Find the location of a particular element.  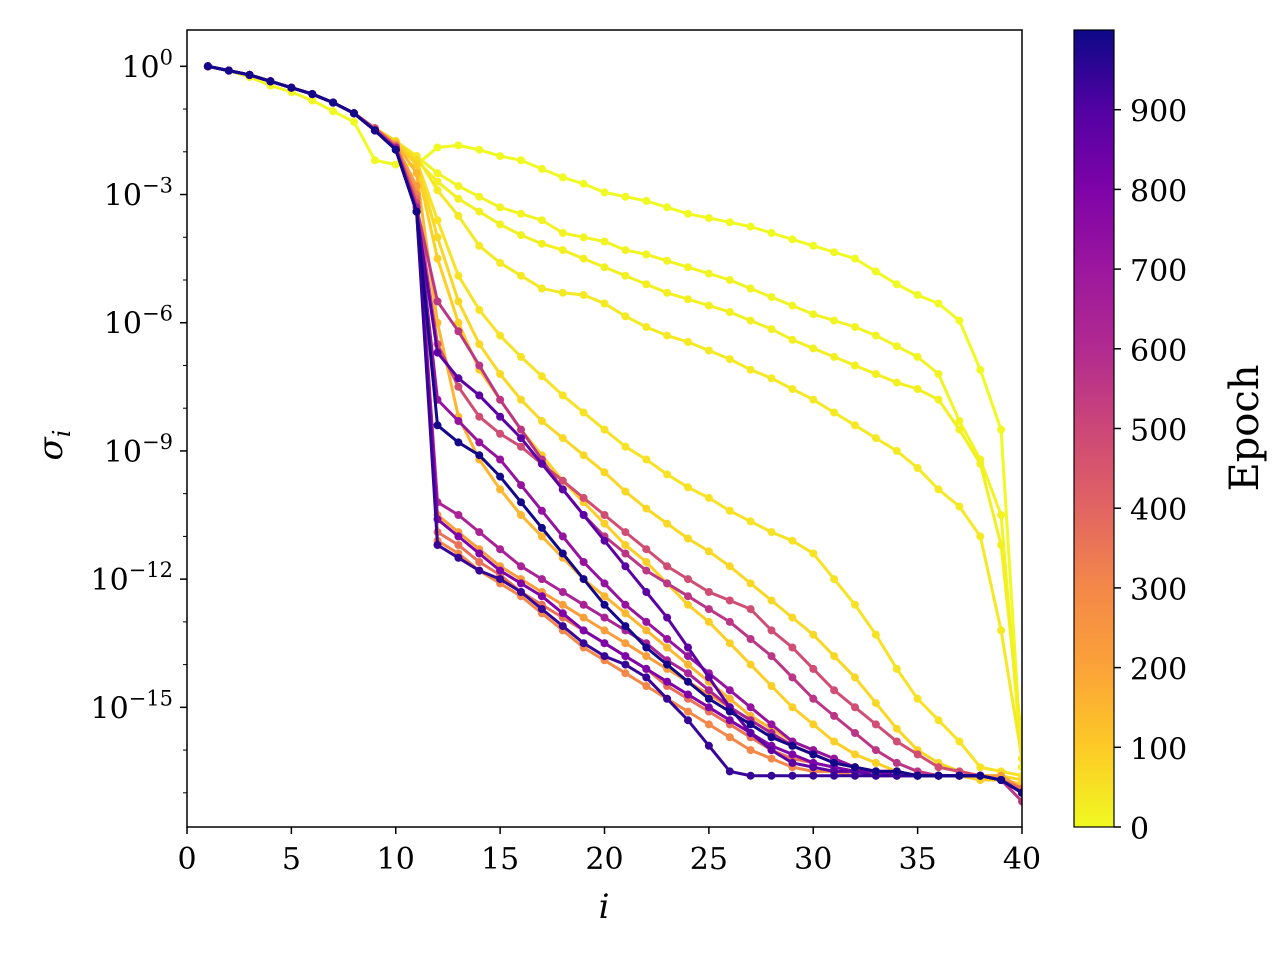

y-axis-ticks: 100 10−3 10−6 10−9 10−12 10−15 is located at coordinates (138, 419).